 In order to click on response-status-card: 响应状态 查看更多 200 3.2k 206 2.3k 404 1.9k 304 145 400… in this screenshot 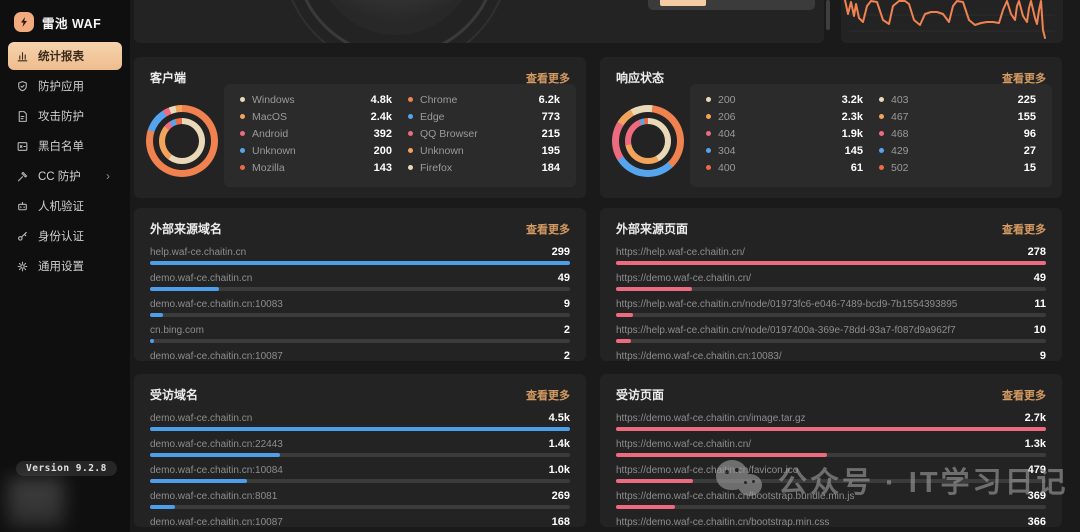, I will do `click(831, 127)`.